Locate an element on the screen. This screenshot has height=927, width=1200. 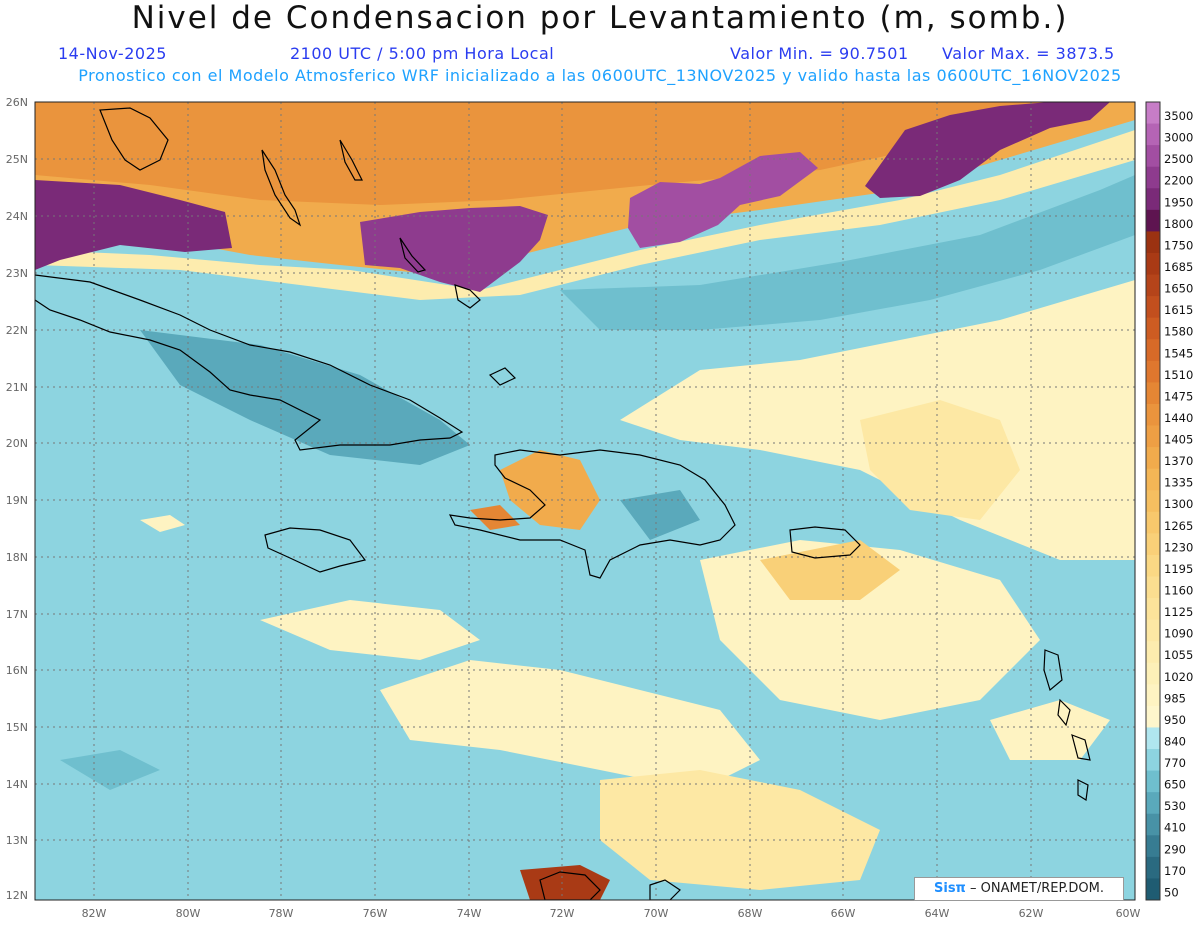
lat-label: 25N is located at coordinates (17, 159).